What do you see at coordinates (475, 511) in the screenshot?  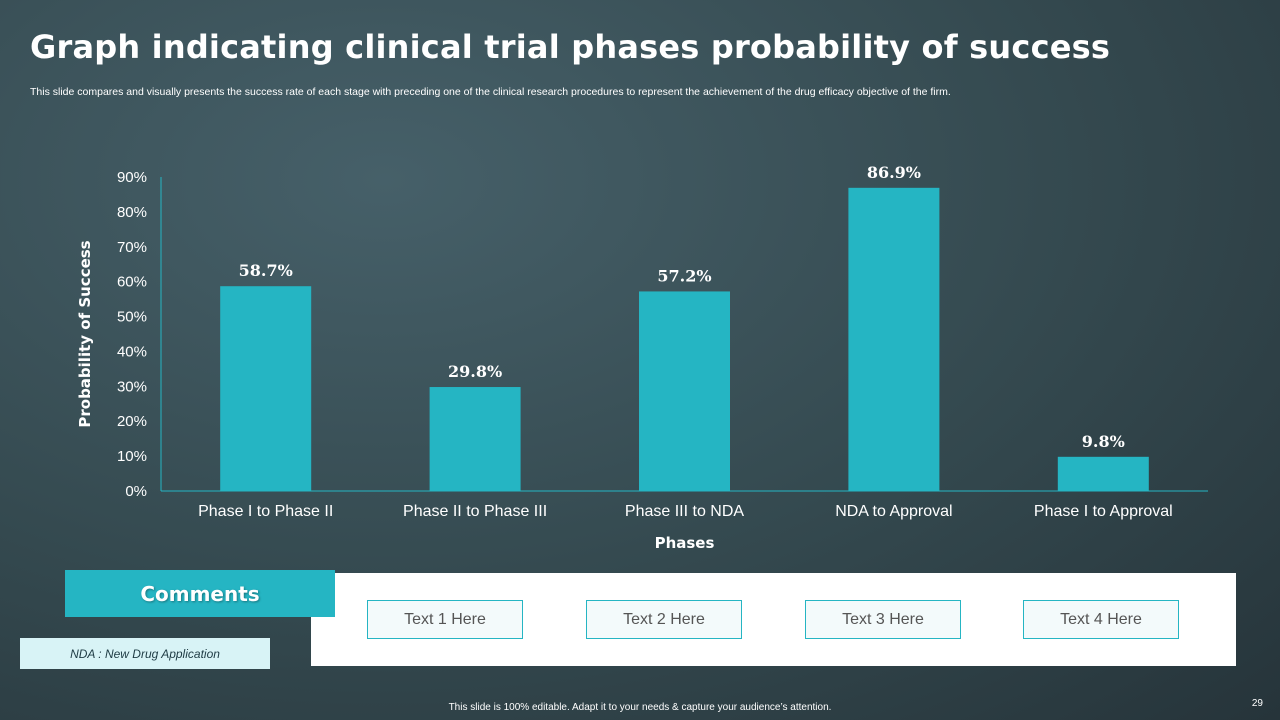 I see `x-tick-label: Phase II to Phase III` at bounding box center [475, 511].